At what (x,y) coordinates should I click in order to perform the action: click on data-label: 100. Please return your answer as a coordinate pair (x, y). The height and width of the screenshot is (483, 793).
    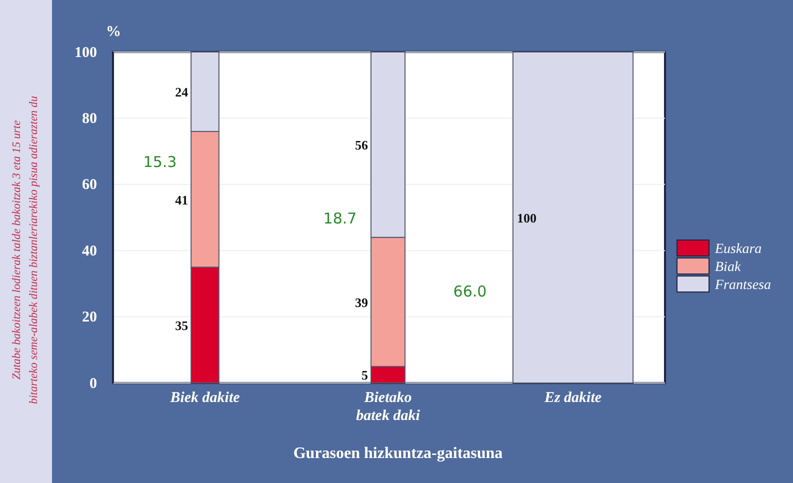
    Looking at the image, I should click on (526, 218).